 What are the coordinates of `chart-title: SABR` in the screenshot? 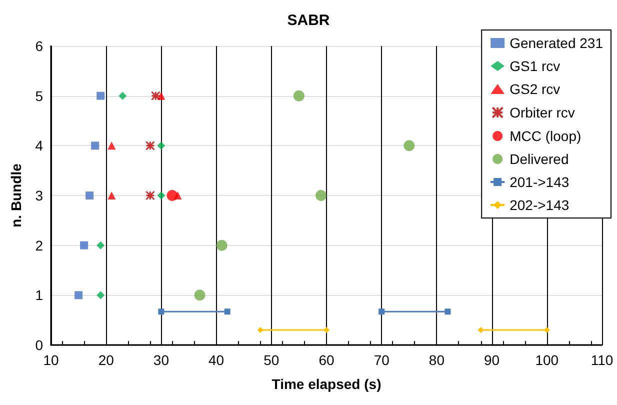 It's located at (308, 20).